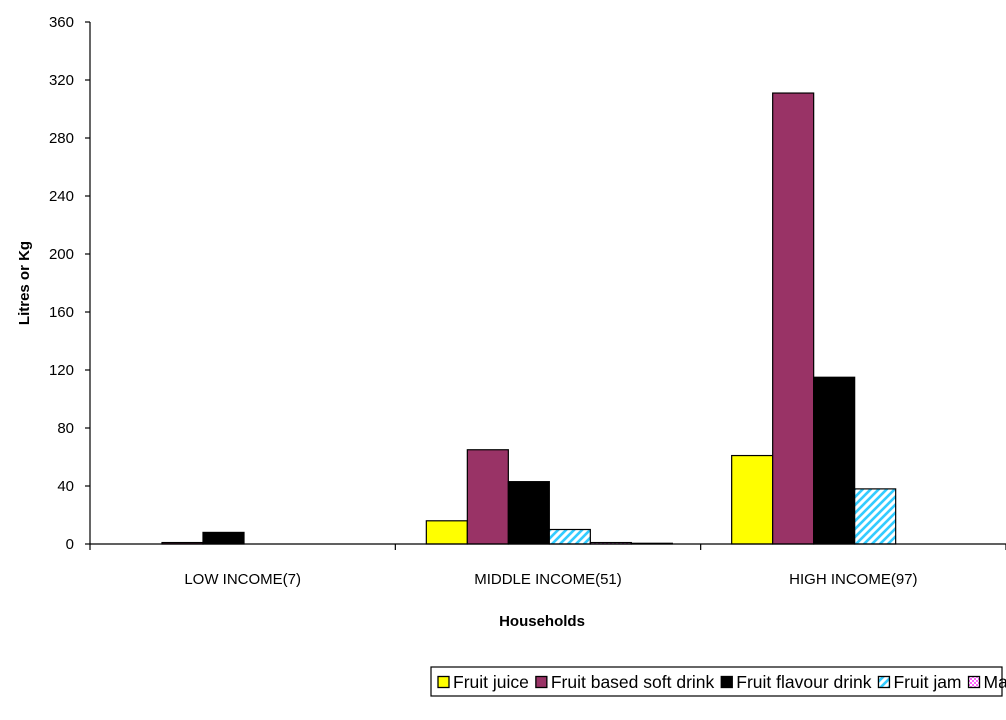  What do you see at coordinates (803, 682) in the screenshot?
I see `legend-label: Fruit flavour drink` at bounding box center [803, 682].